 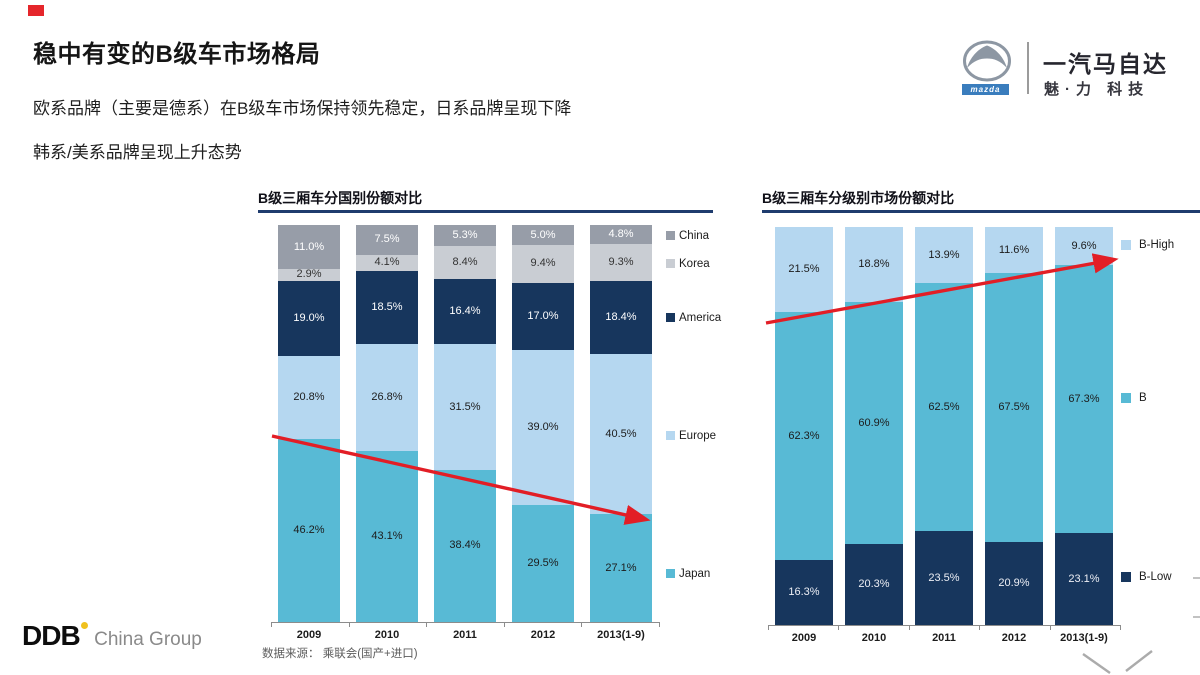 I want to click on legend-label-china: China, so click(x=694, y=236).